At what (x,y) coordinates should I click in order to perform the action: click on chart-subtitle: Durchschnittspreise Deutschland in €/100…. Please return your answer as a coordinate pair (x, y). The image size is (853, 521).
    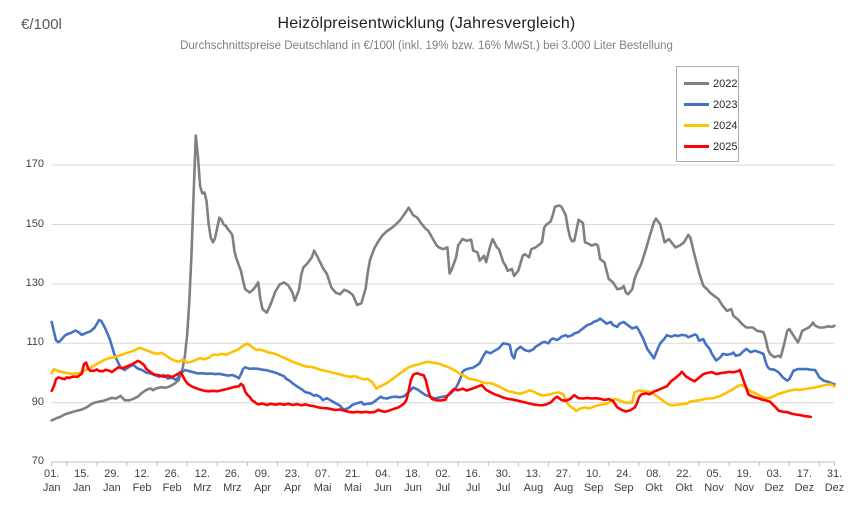
    Looking at the image, I should click on (426, 46).